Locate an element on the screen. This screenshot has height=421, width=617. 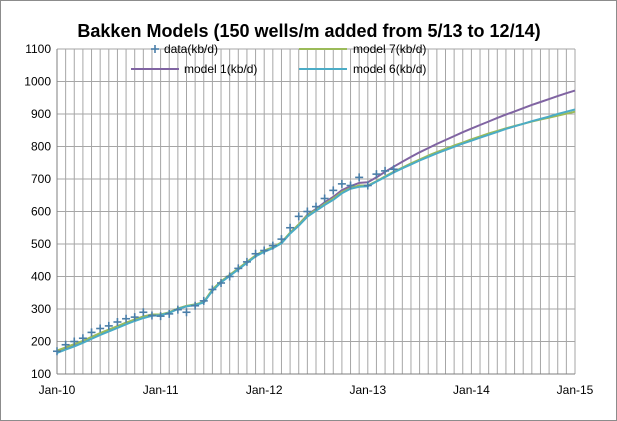
legend-label: model 1(kb/d) is located at coordinates (220, 69).